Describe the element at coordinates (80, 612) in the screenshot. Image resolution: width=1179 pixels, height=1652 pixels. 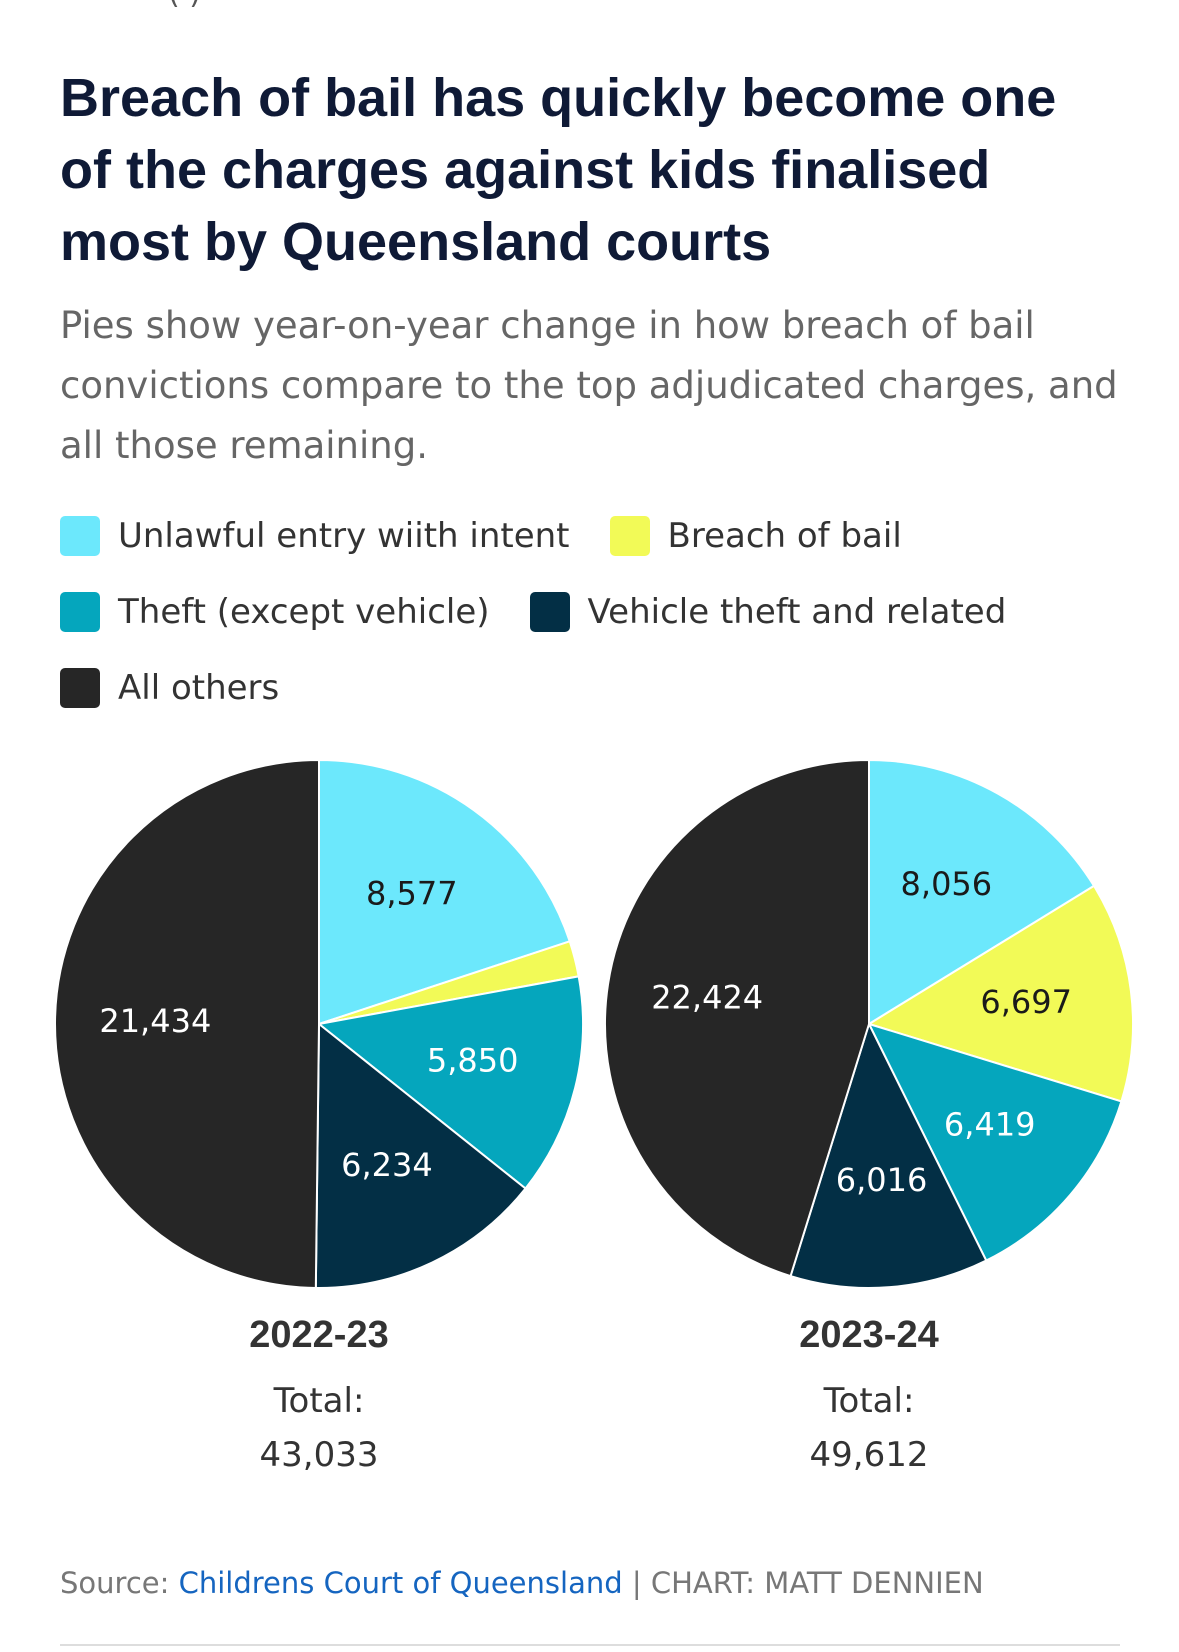
I see `legend-swatch-theft` at that location.